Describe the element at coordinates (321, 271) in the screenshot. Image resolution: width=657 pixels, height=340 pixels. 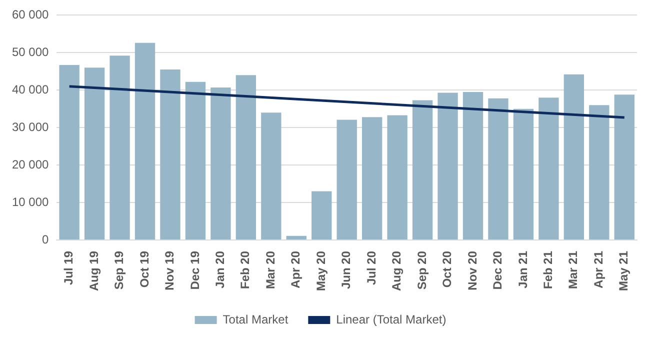
I see `x-tick-label: May 20` at that location.